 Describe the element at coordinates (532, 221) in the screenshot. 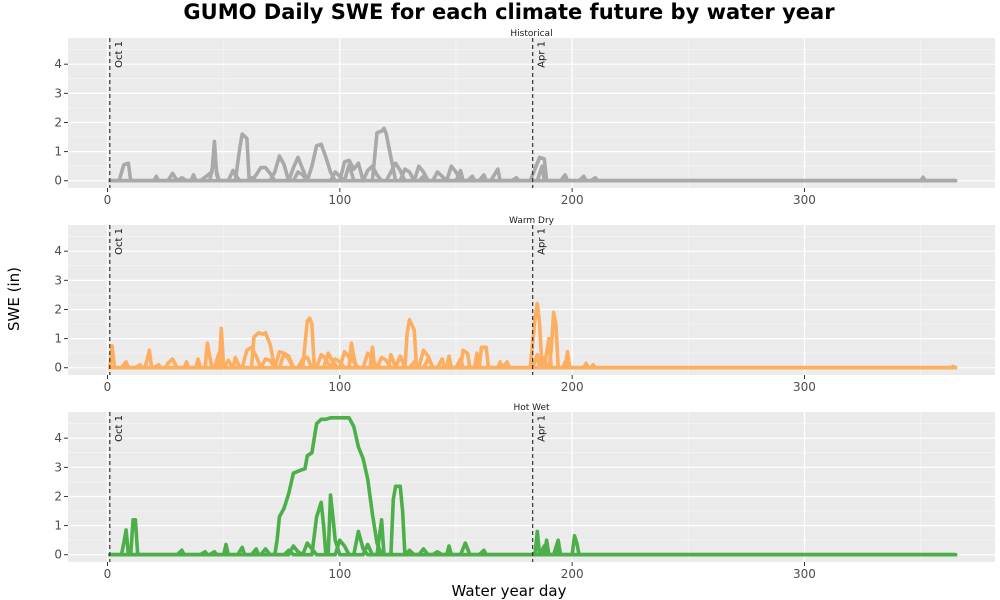

I see `facet-label-warm-dry: Warm Dry` at that location.